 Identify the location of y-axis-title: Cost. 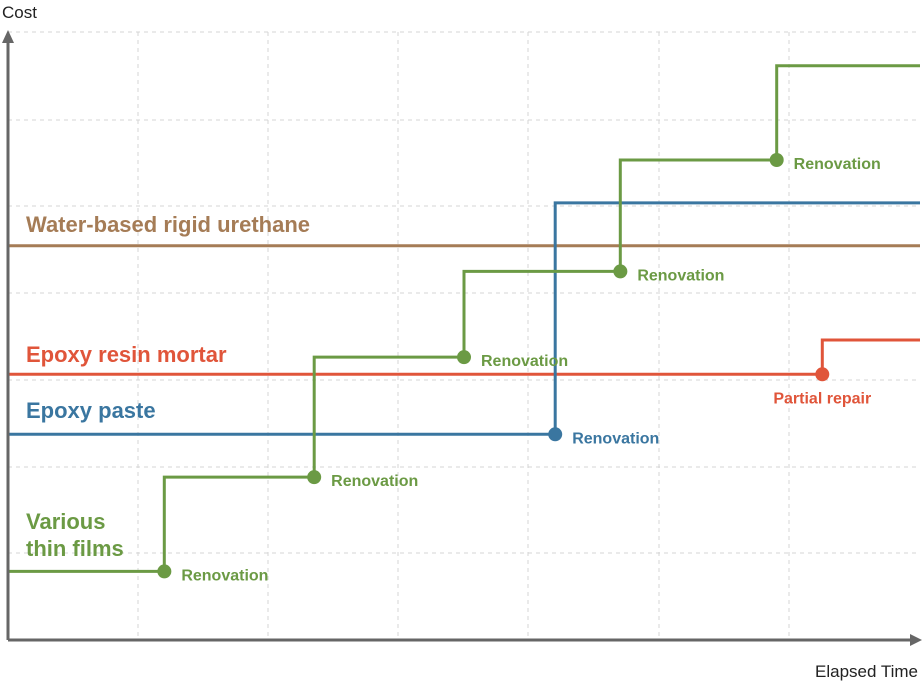
(19, 12).